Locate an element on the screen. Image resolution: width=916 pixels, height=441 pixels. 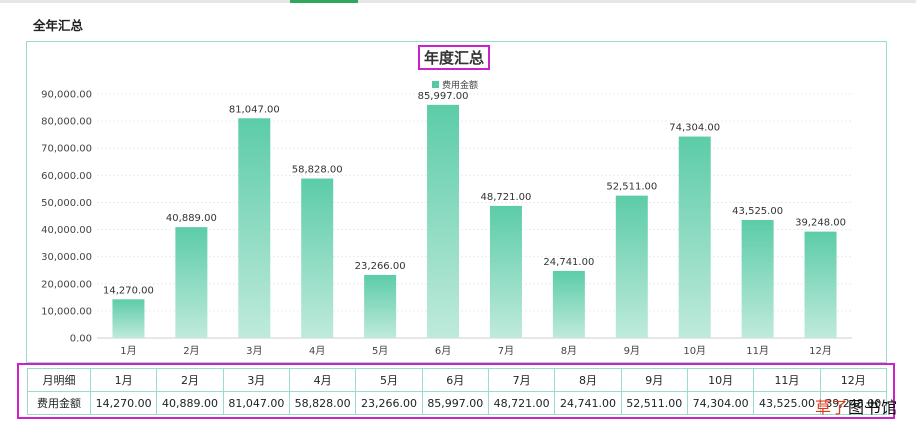
watermark-part2: 图书馆 is located at coordinates (873, 407).